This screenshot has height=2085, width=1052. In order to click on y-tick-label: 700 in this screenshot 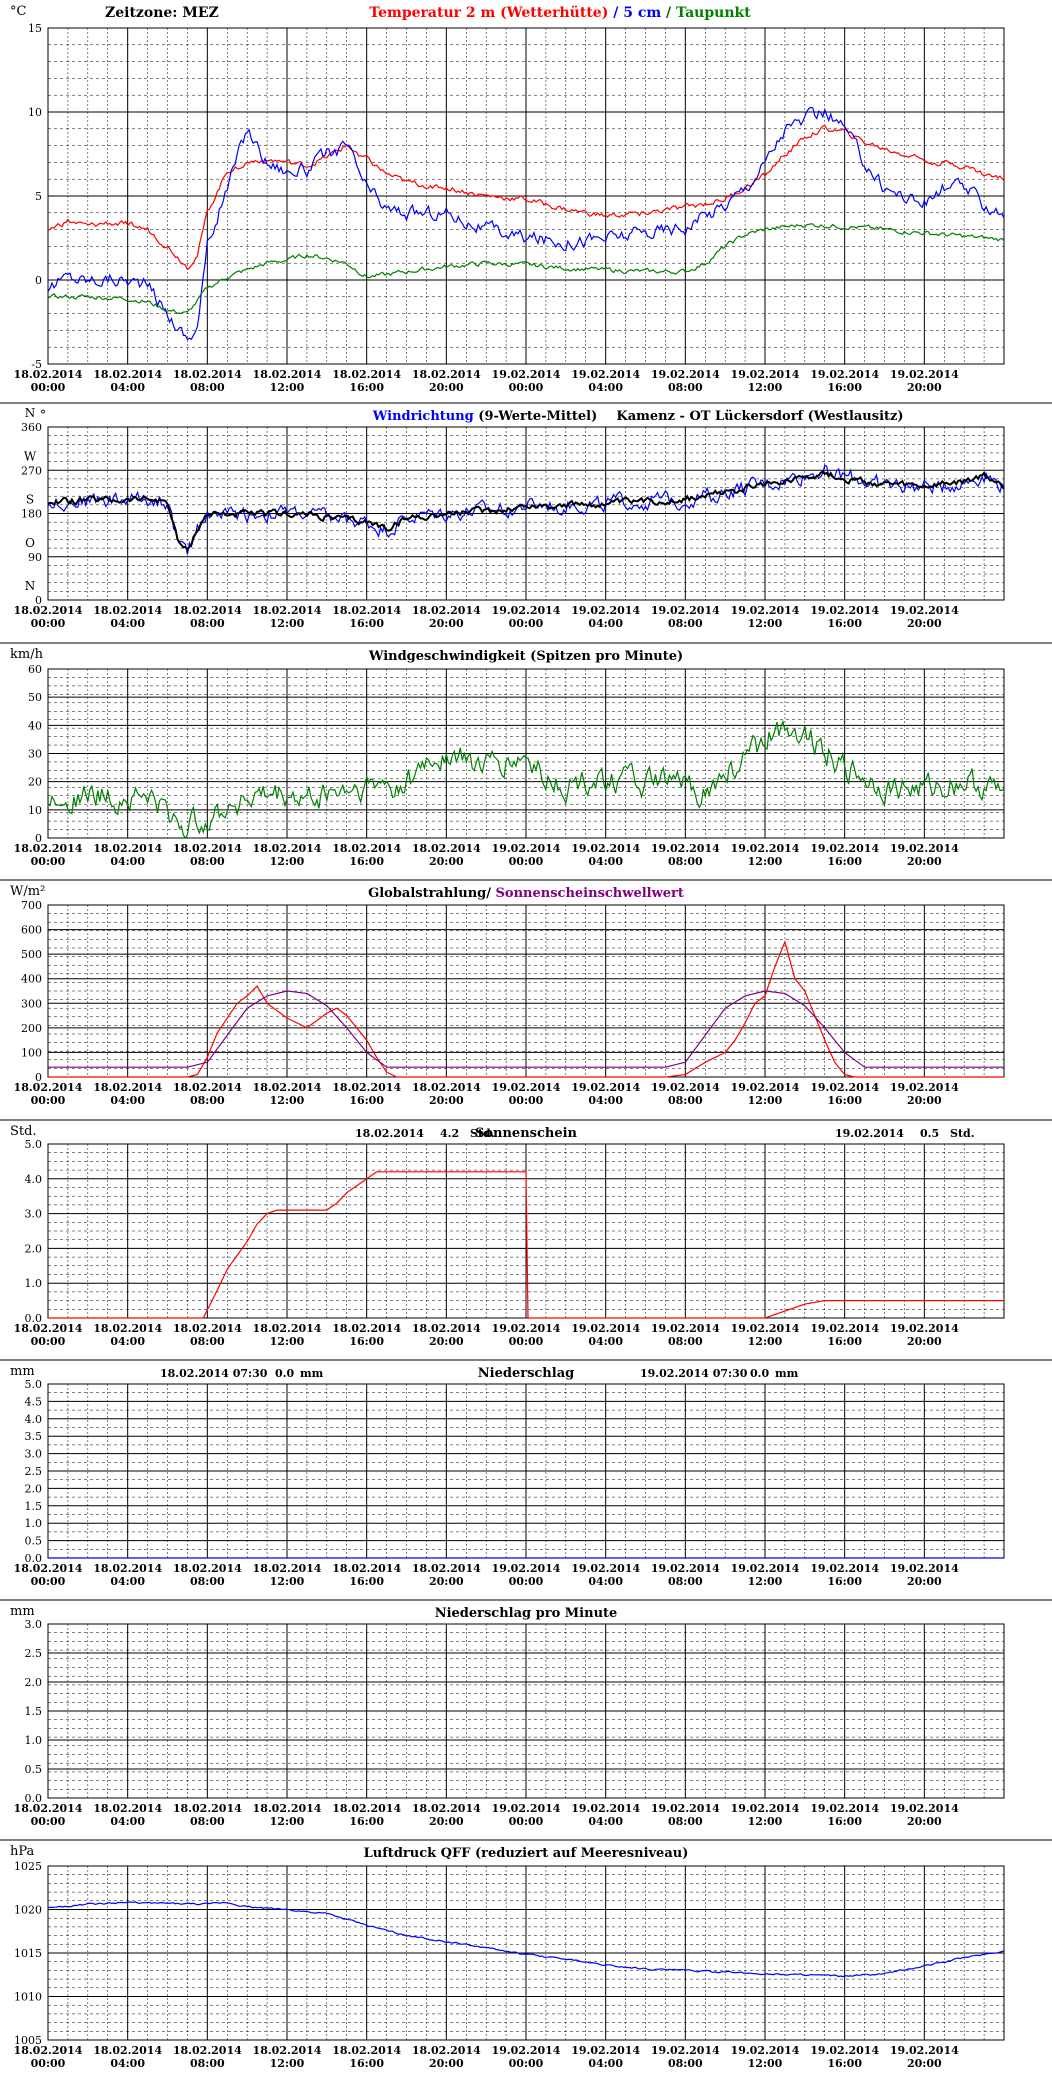, I will do `click(31, 905)`.